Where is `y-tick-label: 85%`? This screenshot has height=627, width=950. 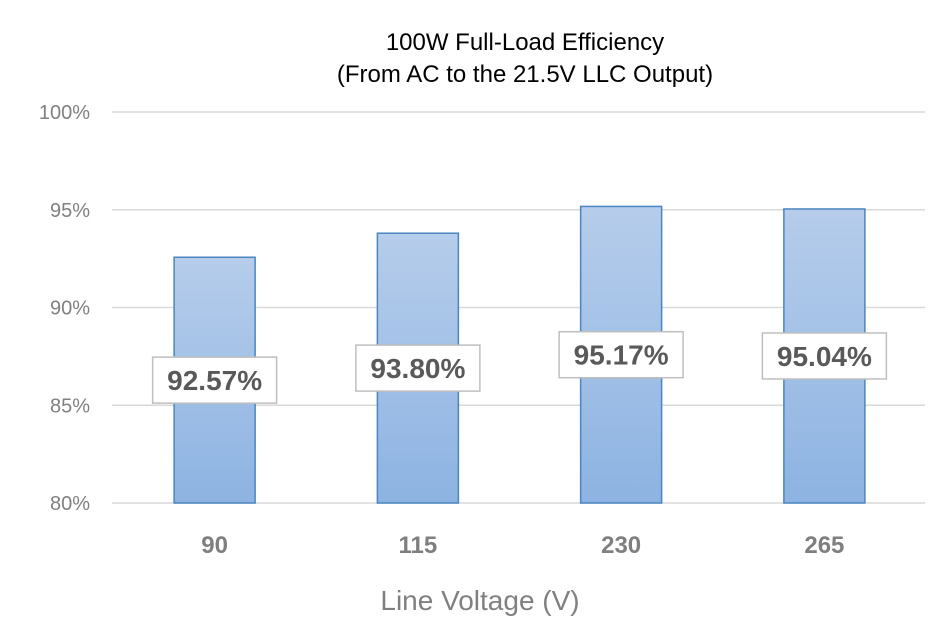 y-tick-label: 85% is located at coordinates (70, 406).